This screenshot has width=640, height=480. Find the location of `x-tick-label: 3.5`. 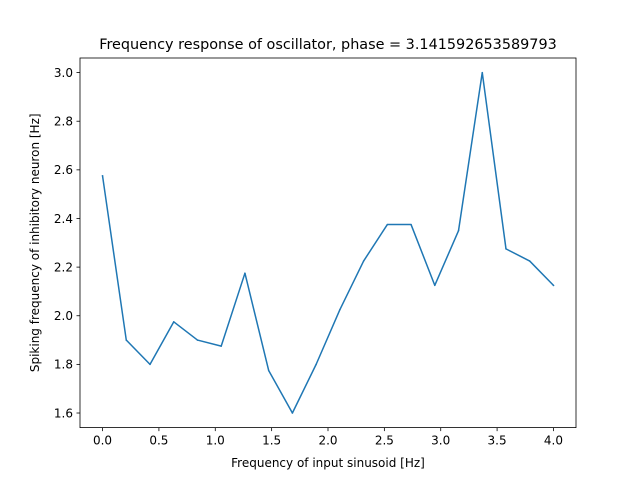

x-tick-label: 3.5 is located at coordinates (497, 441).